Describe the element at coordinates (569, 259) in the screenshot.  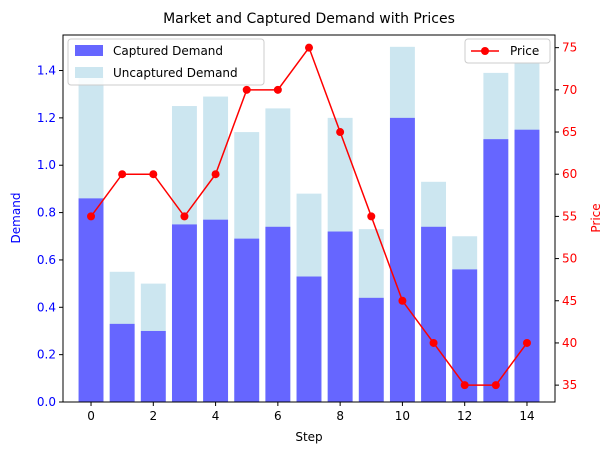
I see `y-right-tick-label-50: 50` at that location.